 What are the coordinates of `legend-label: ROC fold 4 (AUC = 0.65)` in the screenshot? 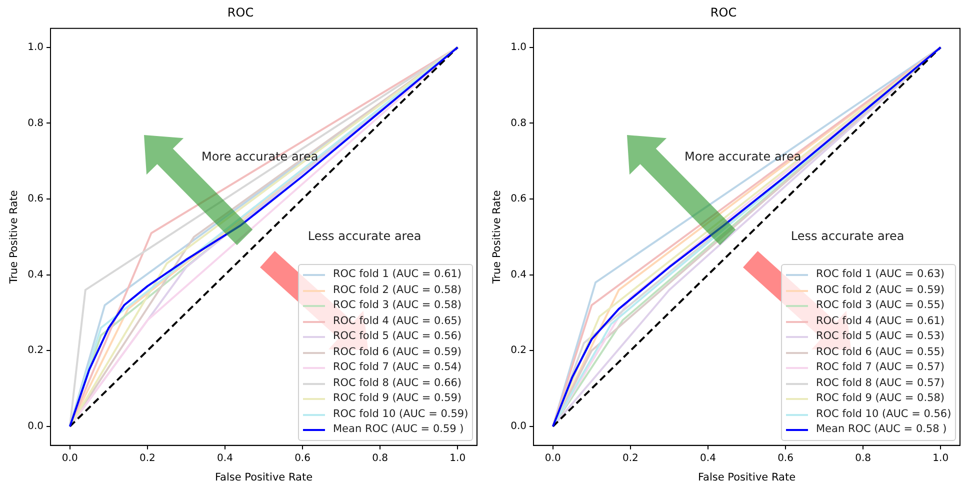 It's located at (397, 321).